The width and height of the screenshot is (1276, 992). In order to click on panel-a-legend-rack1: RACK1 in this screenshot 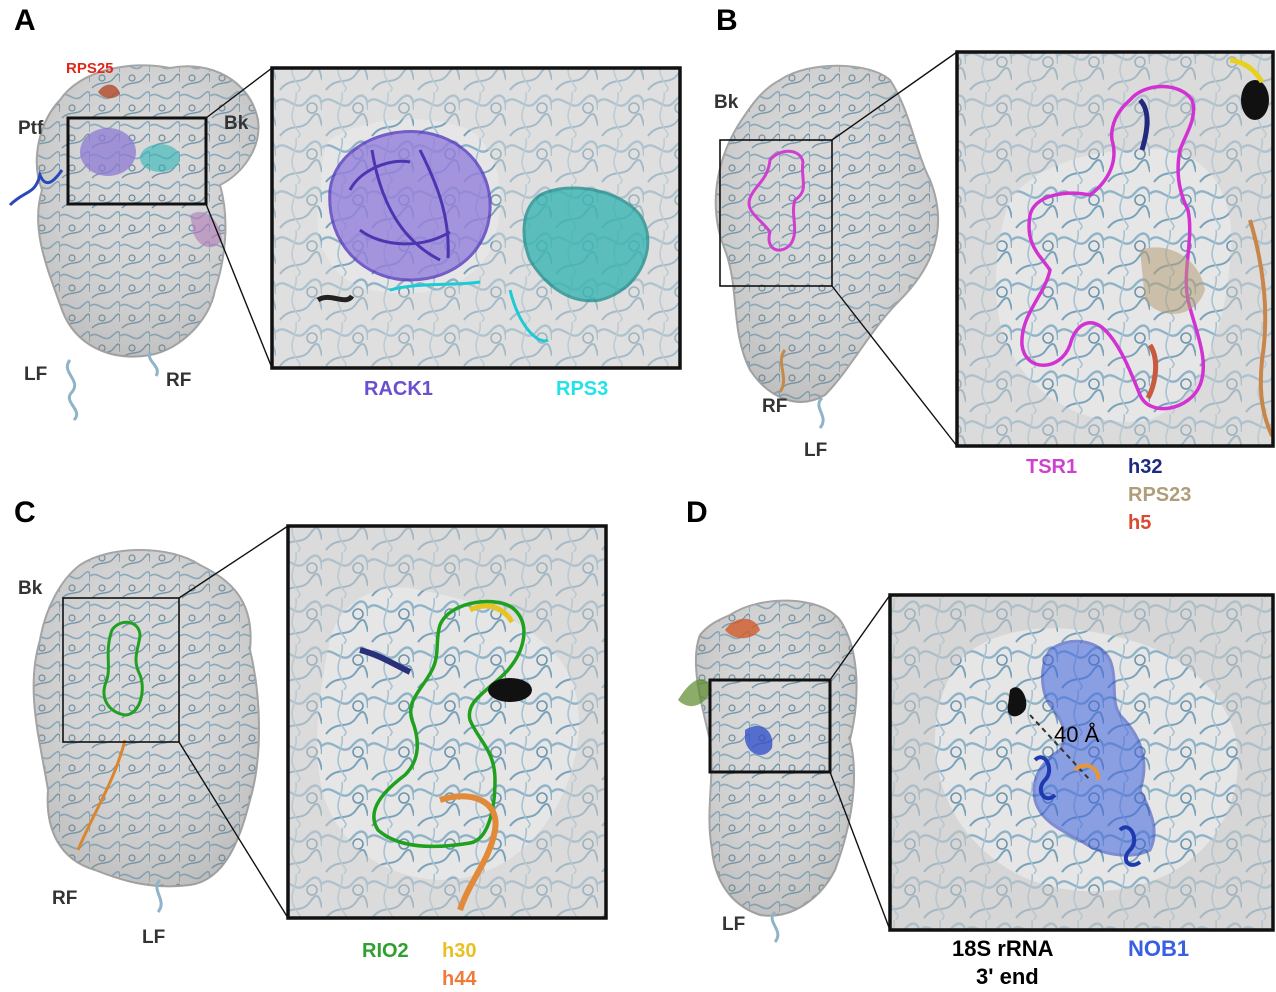, I will do `click(398, 389)`.